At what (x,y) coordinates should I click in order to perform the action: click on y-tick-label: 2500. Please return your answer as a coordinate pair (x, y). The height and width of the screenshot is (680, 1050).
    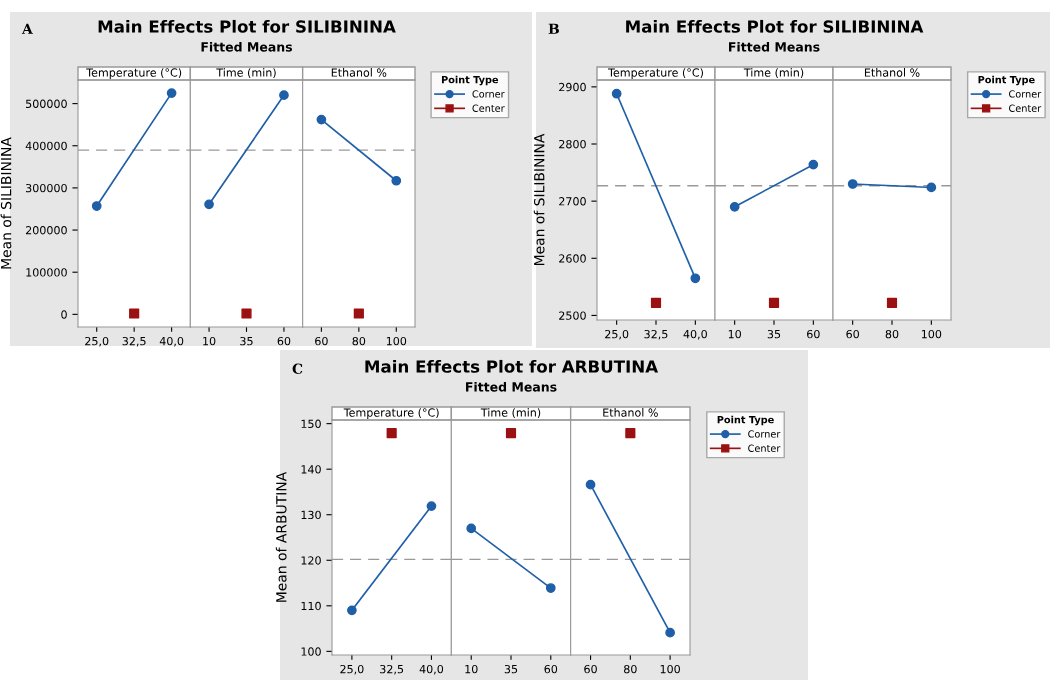
    Looking at the image, I should click on (572, 315).